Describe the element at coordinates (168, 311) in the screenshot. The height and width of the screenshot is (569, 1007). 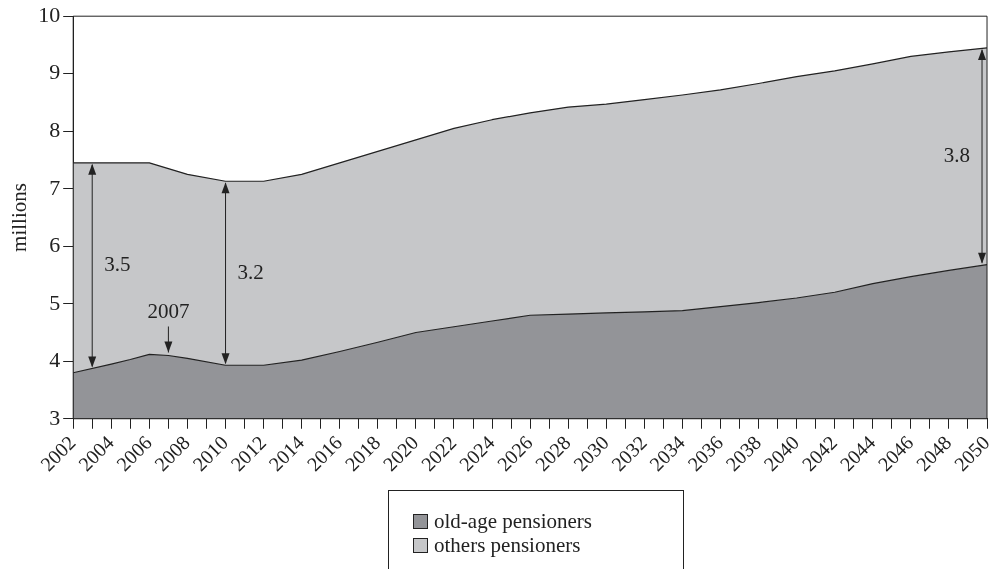
I see `annotation: 2007` at that location.